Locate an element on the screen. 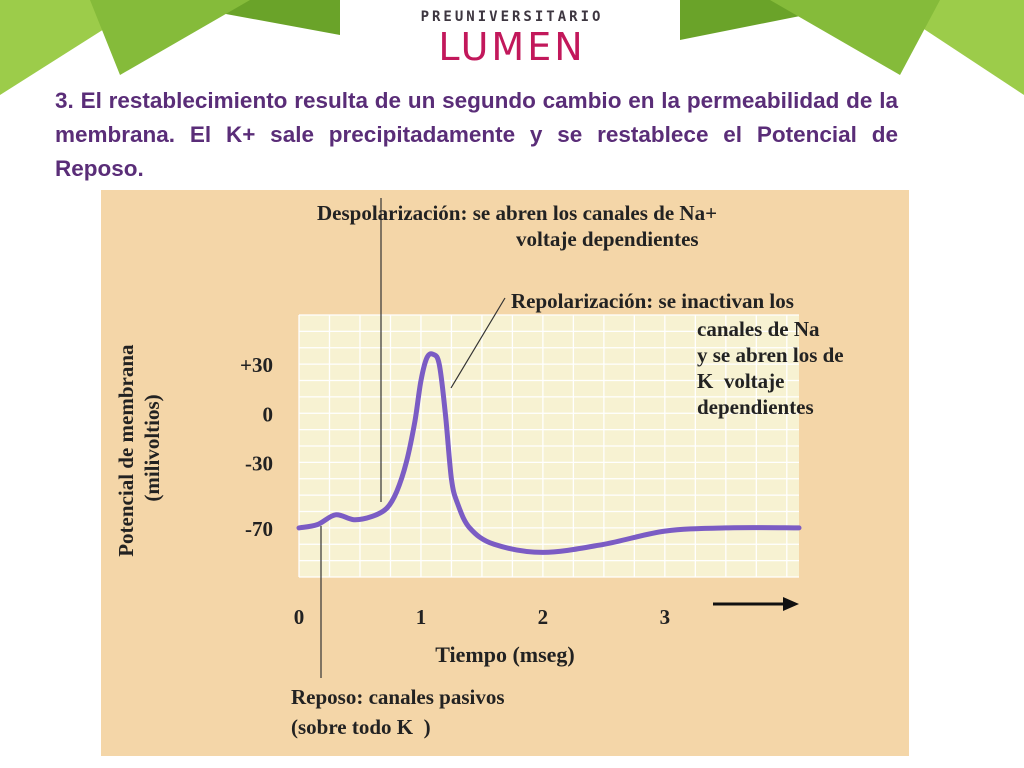 The image size is (1024, 768). green-shape-right-mid is located at coordinates (855, 37).